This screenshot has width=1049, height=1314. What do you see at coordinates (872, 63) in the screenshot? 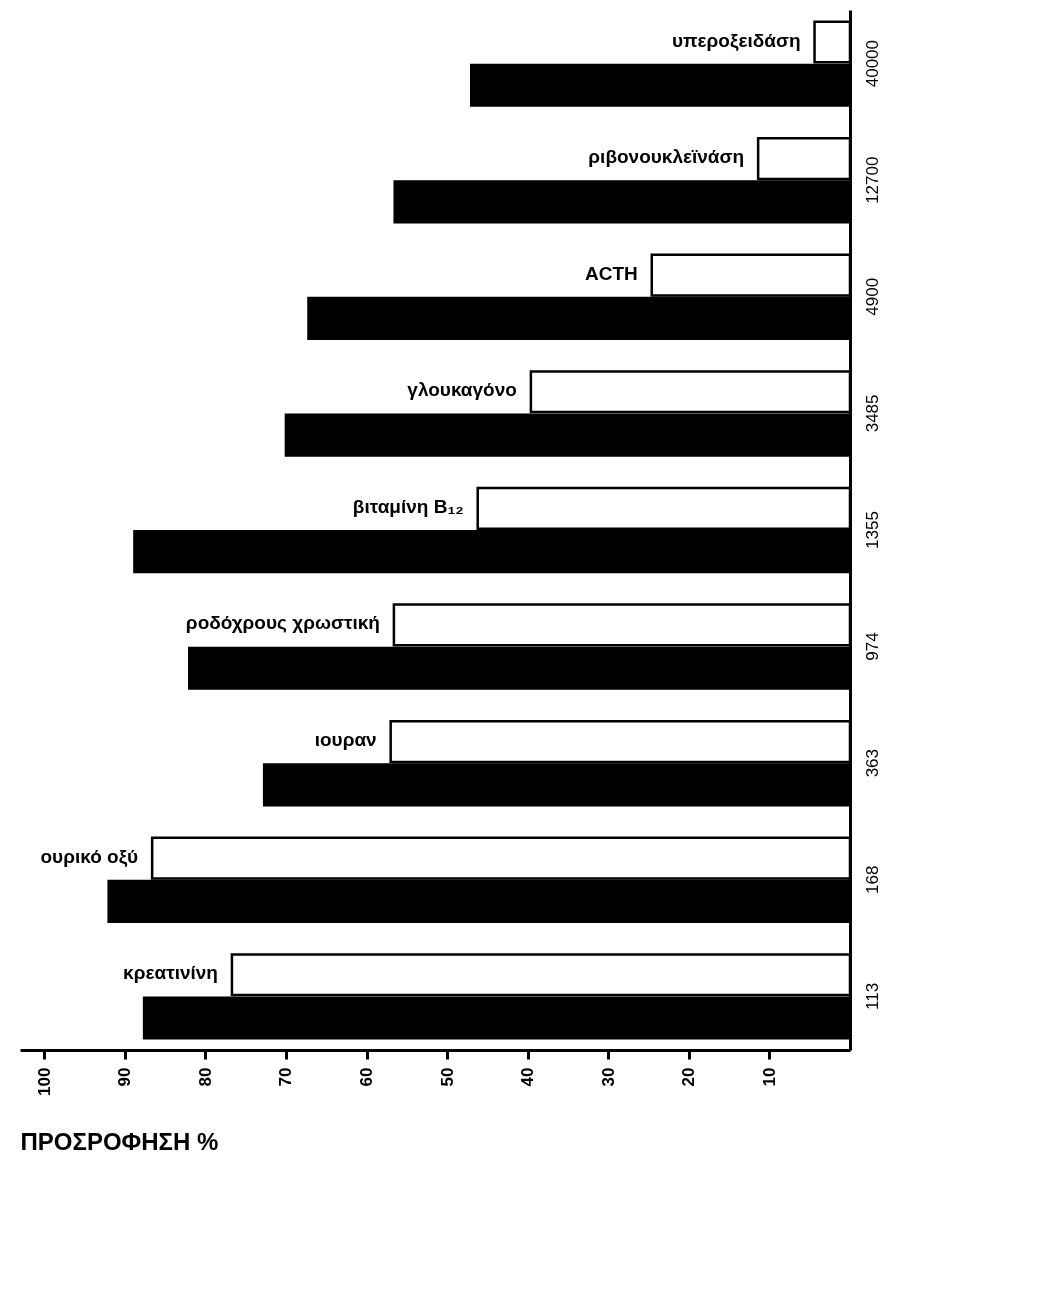
I see `y-tick-label: 40000` at bounding box center [872, 63].